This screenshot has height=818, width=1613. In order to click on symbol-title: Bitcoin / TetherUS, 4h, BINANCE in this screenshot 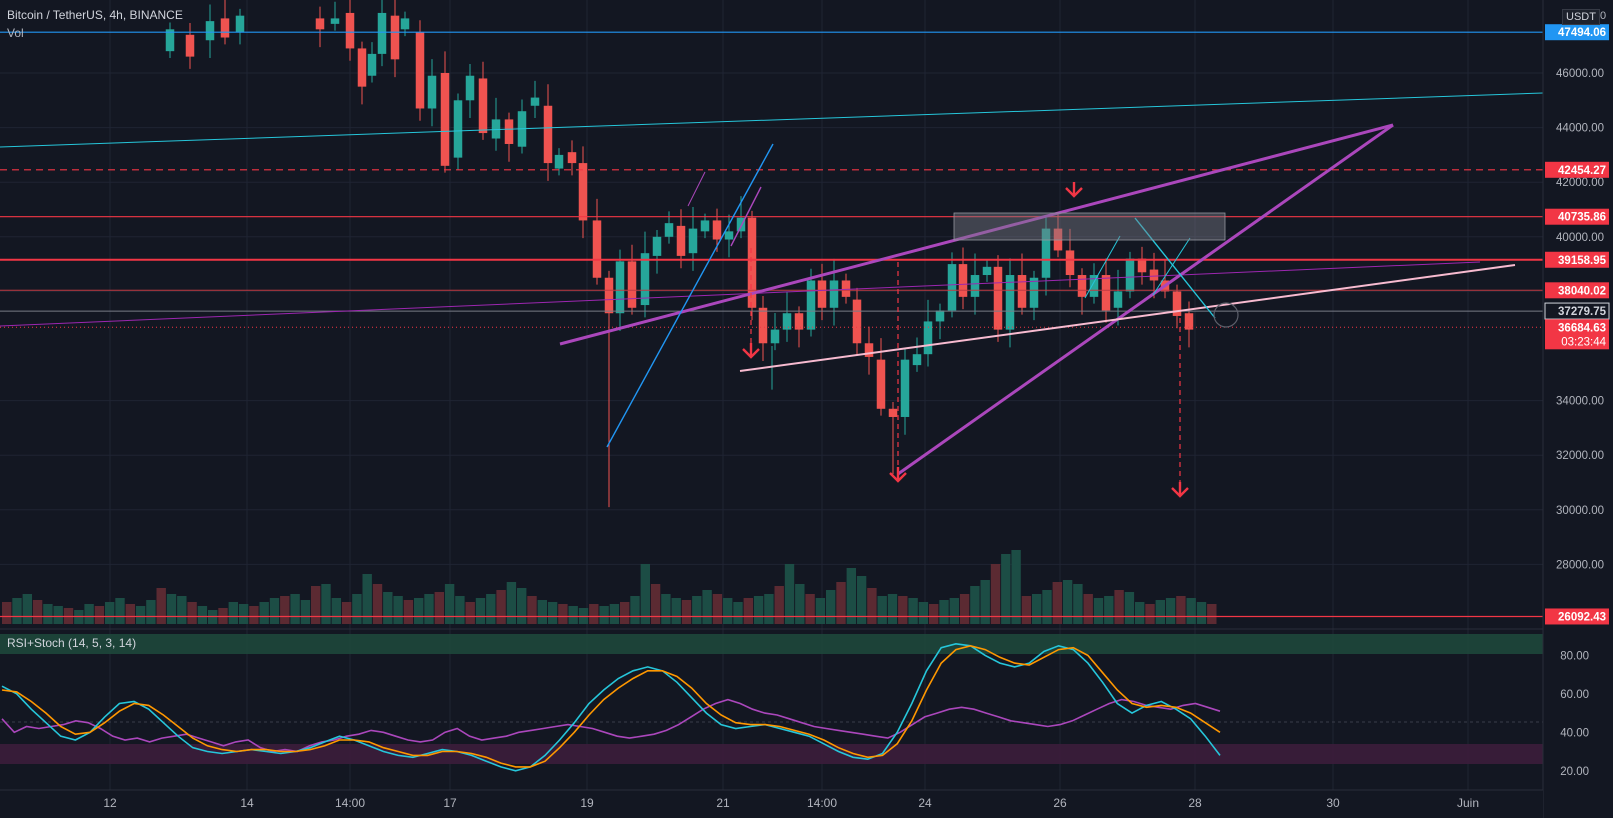, I will do `click(95, 15)`.